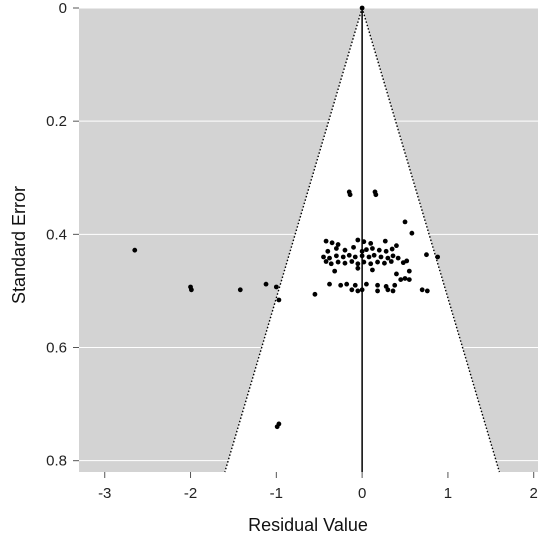 This screenshot has height=544, width=550. I want to click on y-tick-label: 0.6, so click(56, 348).